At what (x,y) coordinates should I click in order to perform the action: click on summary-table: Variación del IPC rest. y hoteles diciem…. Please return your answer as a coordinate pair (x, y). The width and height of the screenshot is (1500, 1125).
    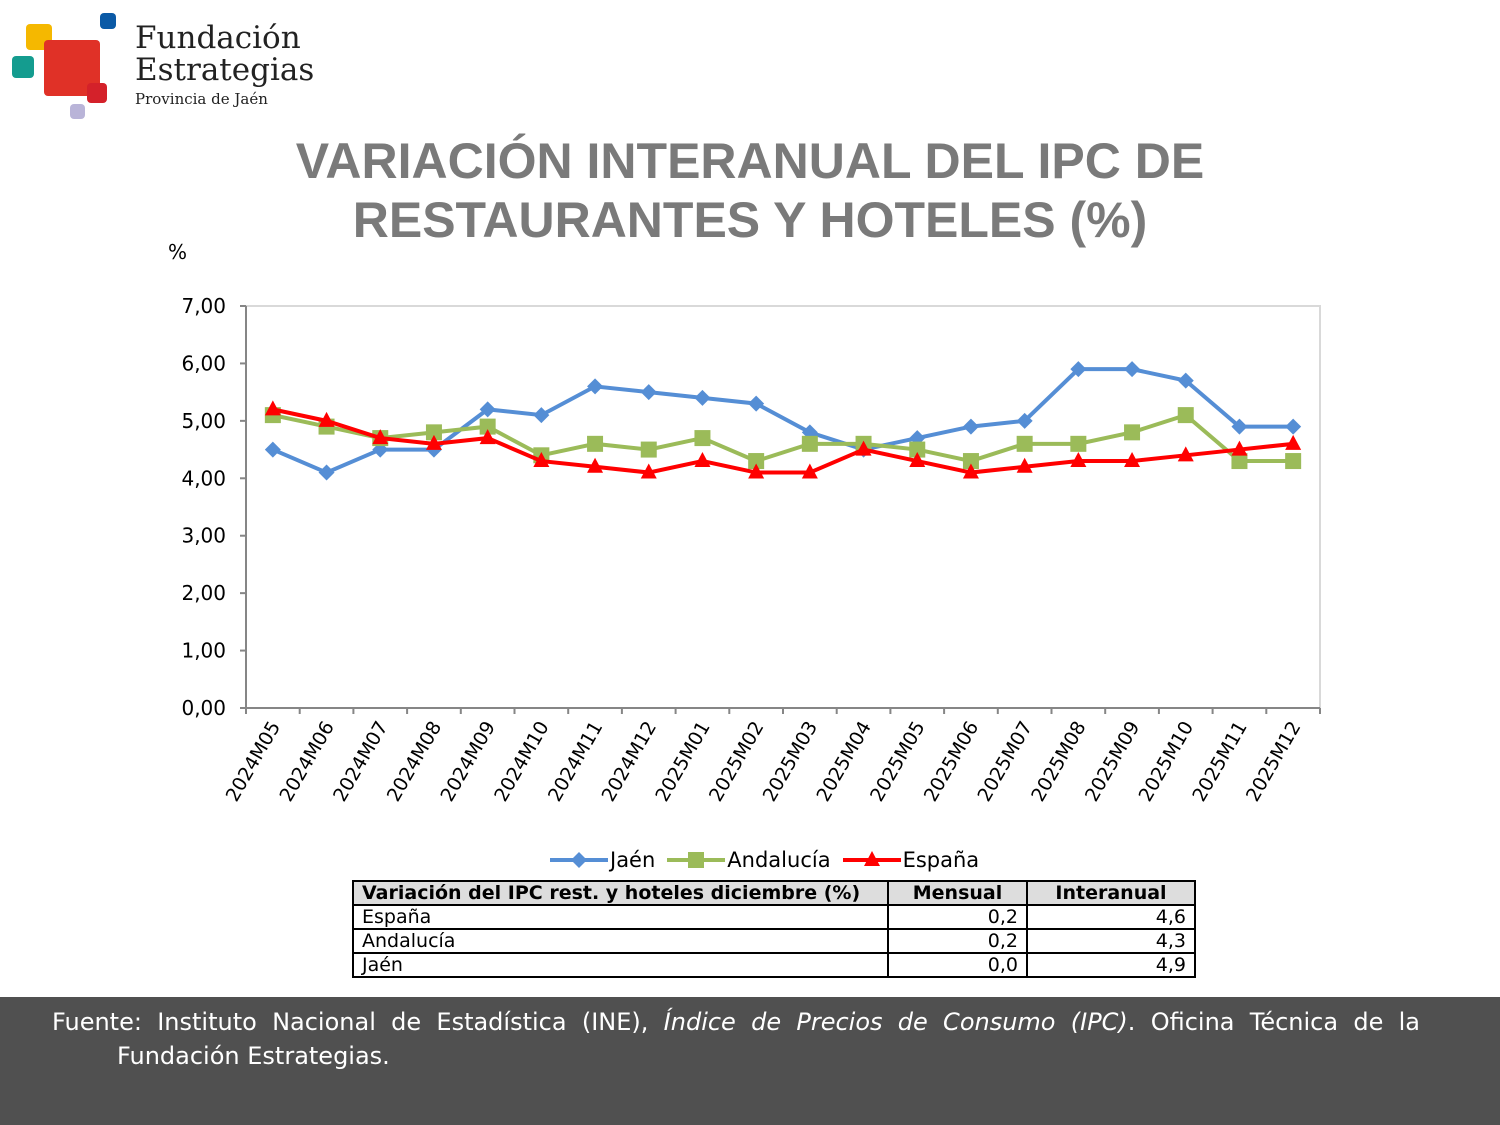
    Looking at the image, I should click on (774, 929).